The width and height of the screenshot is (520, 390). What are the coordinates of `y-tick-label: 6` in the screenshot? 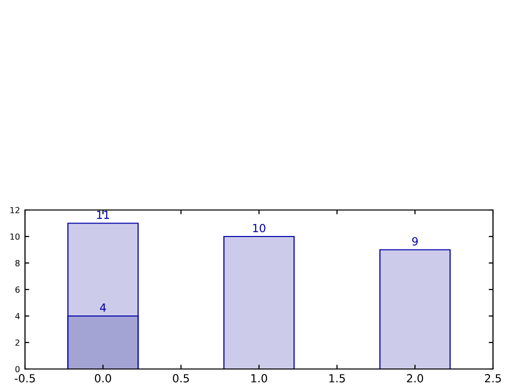 It's located at (17, 289).